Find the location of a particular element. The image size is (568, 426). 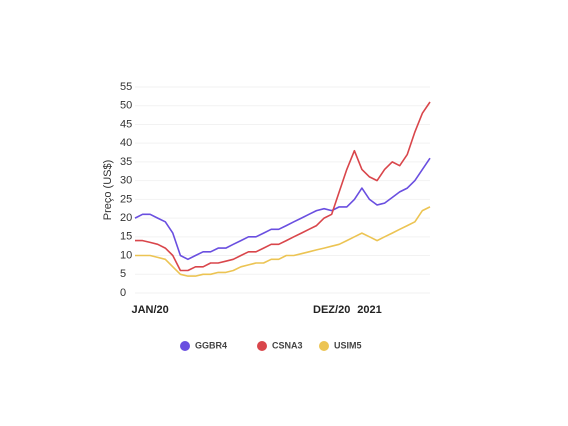

legend-label: USIM5 is located at coordinates (348, 345).